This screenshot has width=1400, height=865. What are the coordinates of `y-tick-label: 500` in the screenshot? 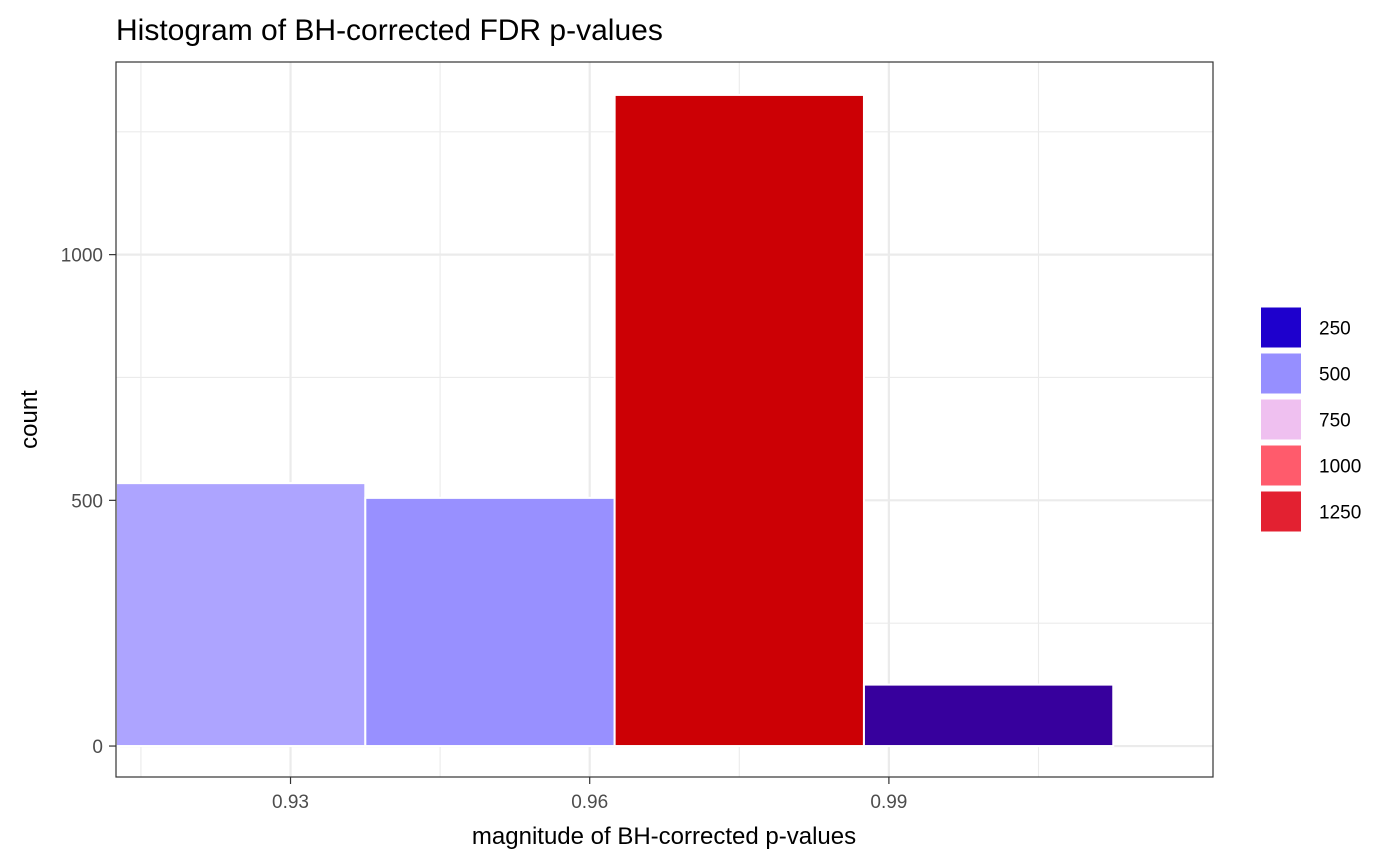 It's located at (87, 501).